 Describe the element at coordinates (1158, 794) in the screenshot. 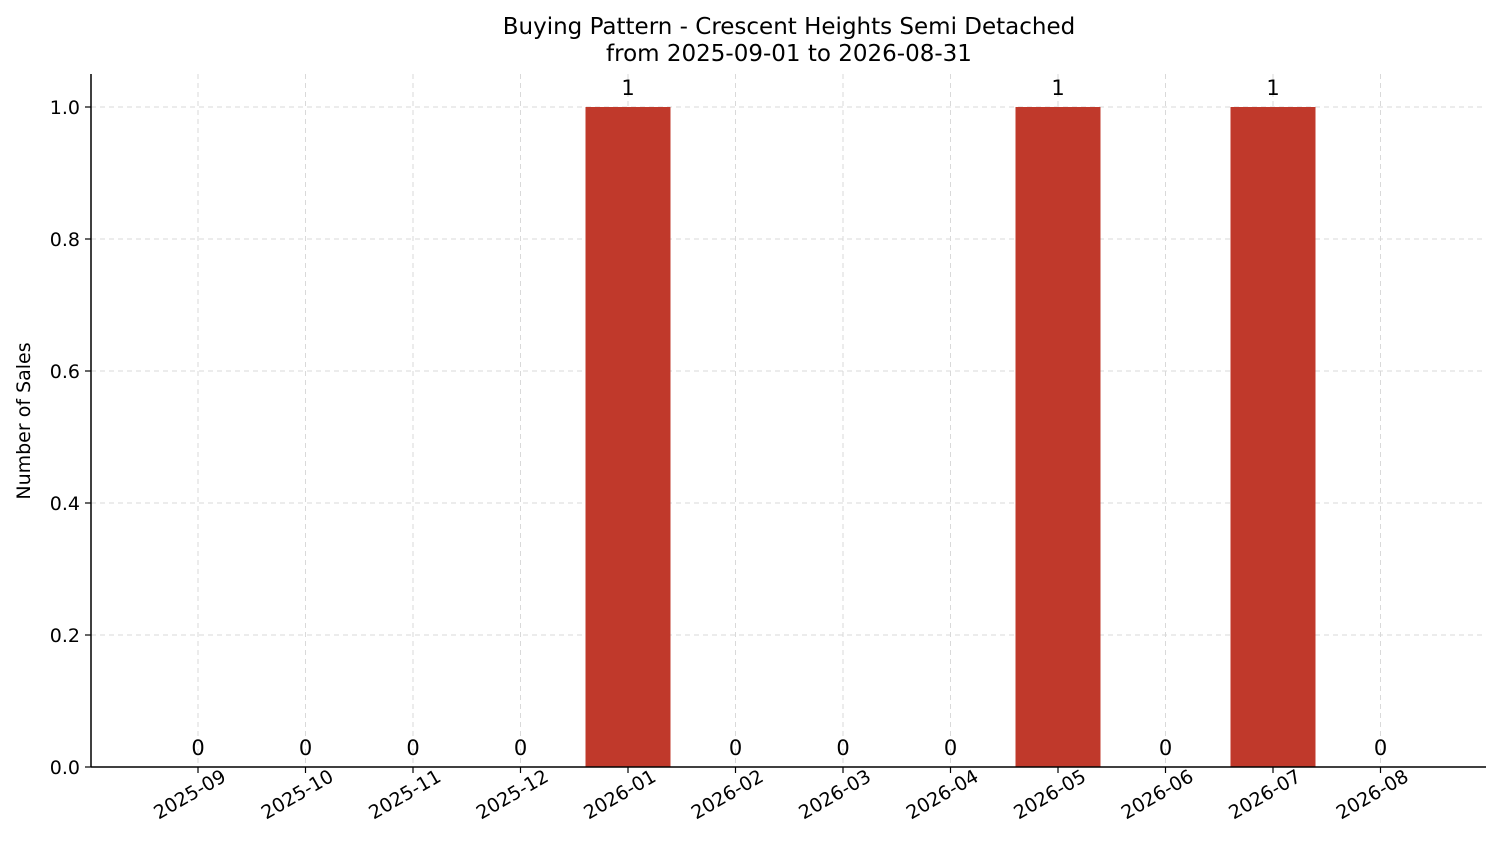

I see `x-tick-label: 2026-06` at that location.